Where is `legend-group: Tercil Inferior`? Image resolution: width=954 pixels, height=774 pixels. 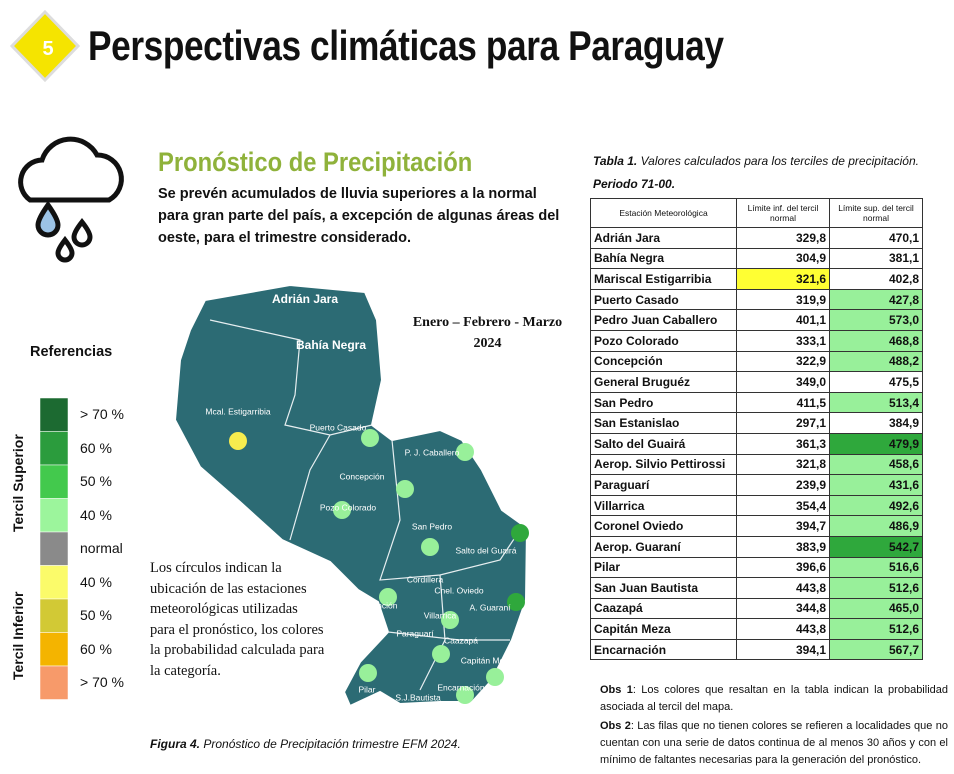
legend-group: Tercil Inferior is located at coordinates (18, 635).